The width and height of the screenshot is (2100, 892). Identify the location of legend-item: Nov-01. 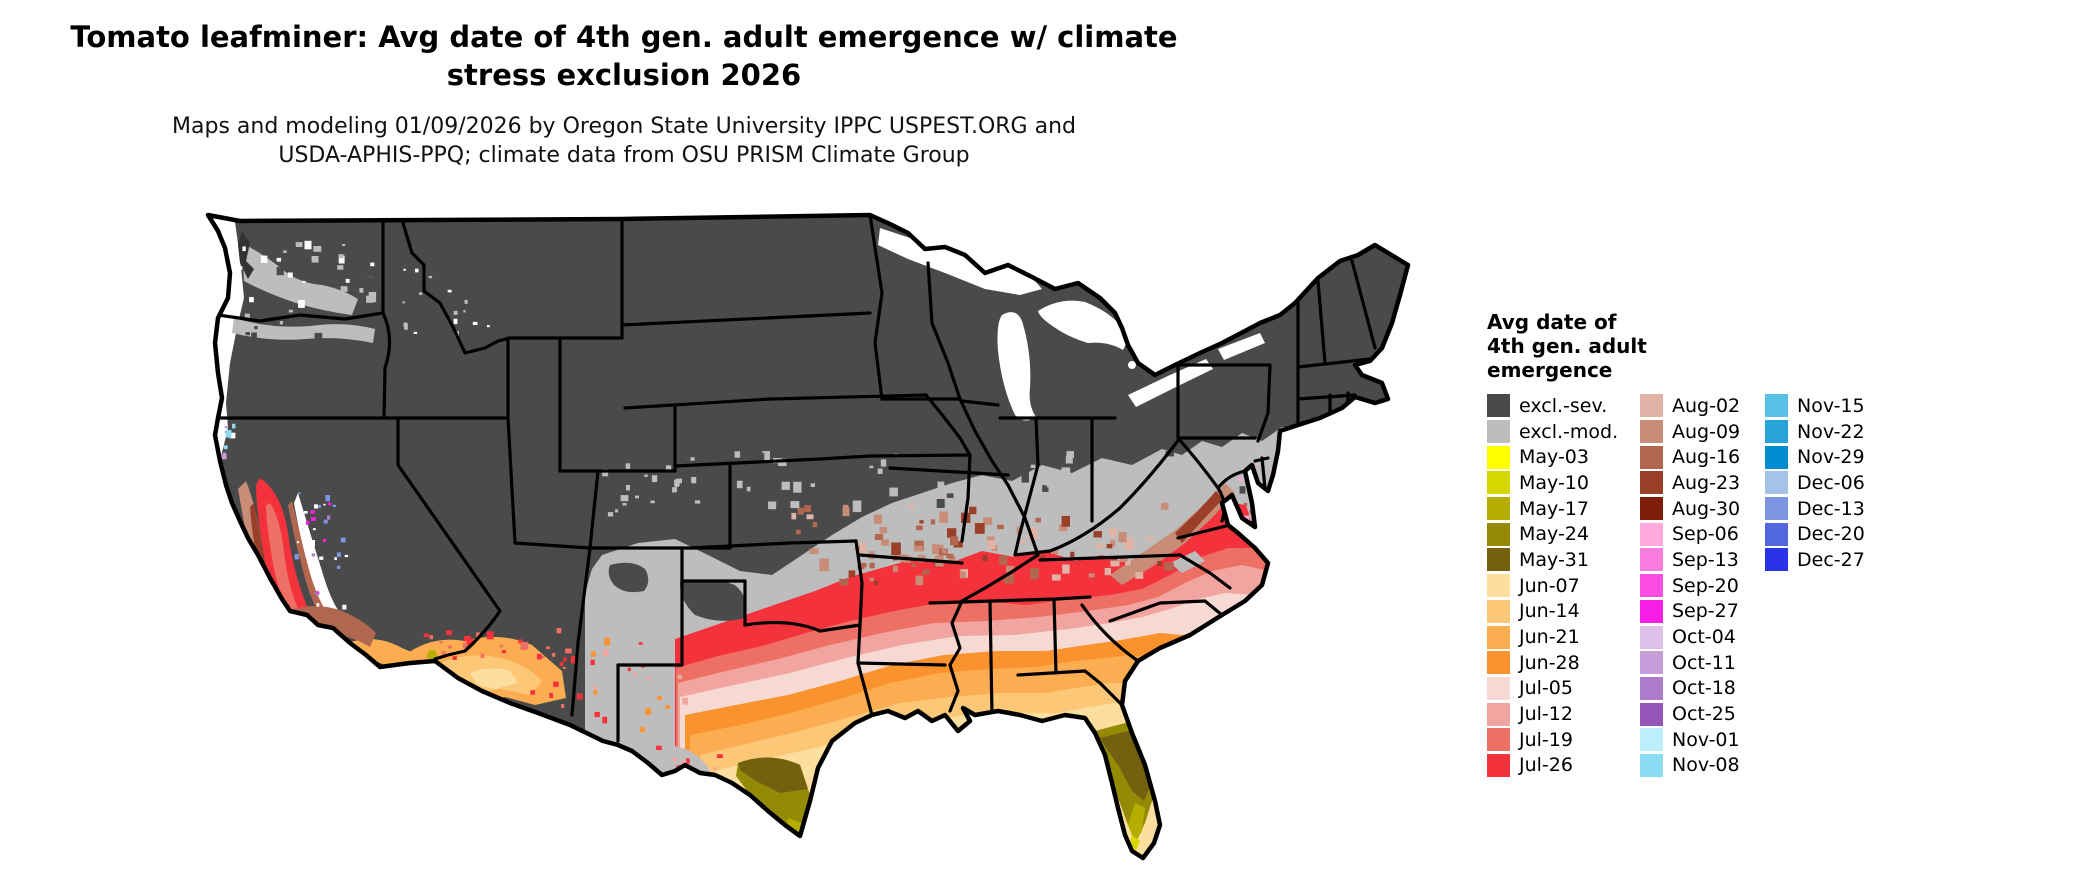
(1690, 740).